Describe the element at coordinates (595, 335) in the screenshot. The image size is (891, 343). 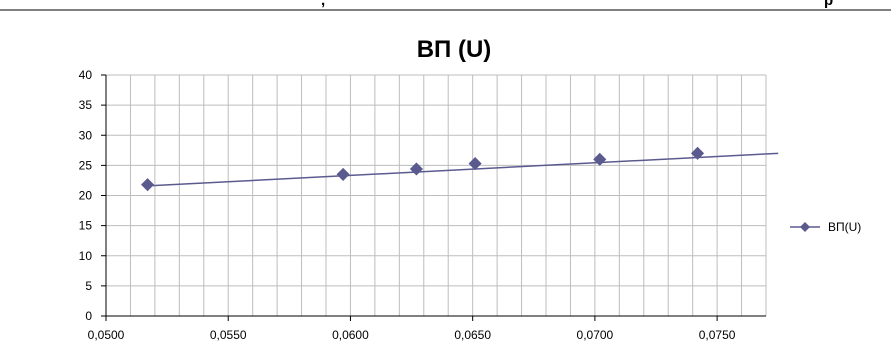
I see `x-tick-label: 0,0700` at that location.